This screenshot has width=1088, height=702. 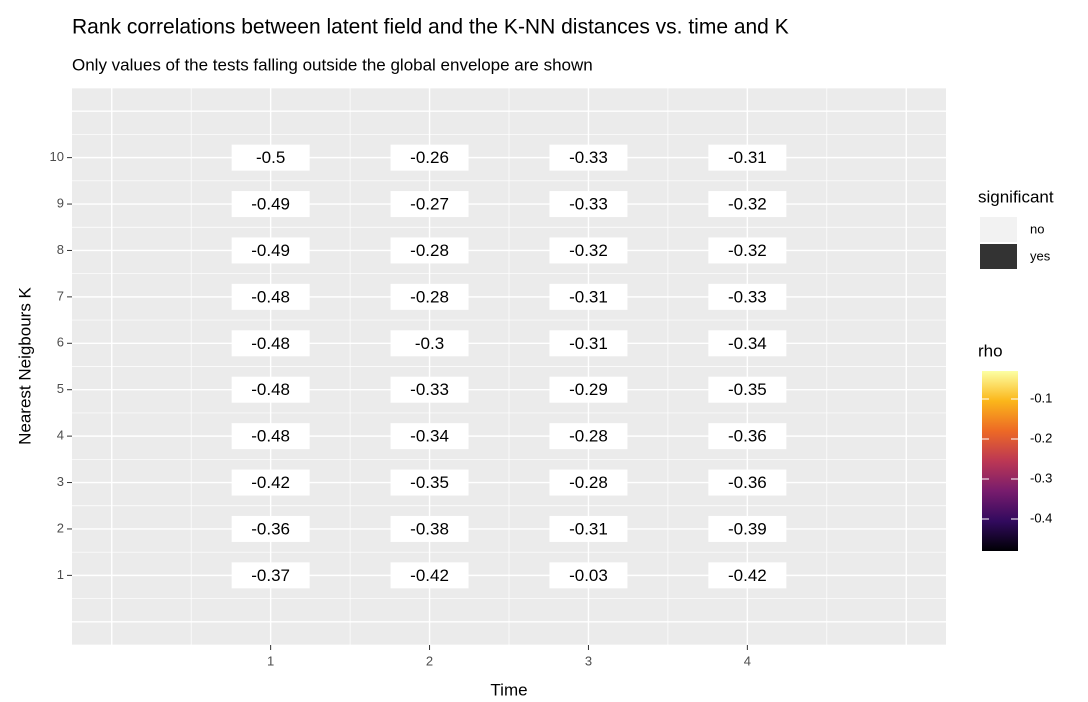 What do you see at coordinates (588, 660) in the screenshot?
I see `x-tick-label: 3` at bounding box center [588, 660].